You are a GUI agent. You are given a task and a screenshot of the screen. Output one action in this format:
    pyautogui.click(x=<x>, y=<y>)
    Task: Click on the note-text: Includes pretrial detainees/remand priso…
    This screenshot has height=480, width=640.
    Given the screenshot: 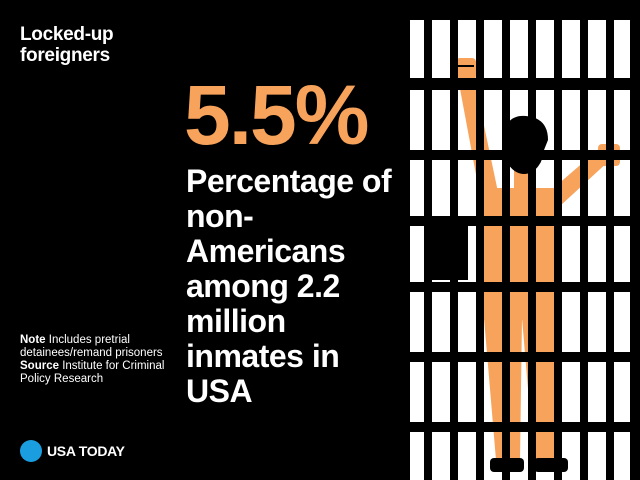 What is the action you would take?
    pyautogui.click(x=91, y=346)
    